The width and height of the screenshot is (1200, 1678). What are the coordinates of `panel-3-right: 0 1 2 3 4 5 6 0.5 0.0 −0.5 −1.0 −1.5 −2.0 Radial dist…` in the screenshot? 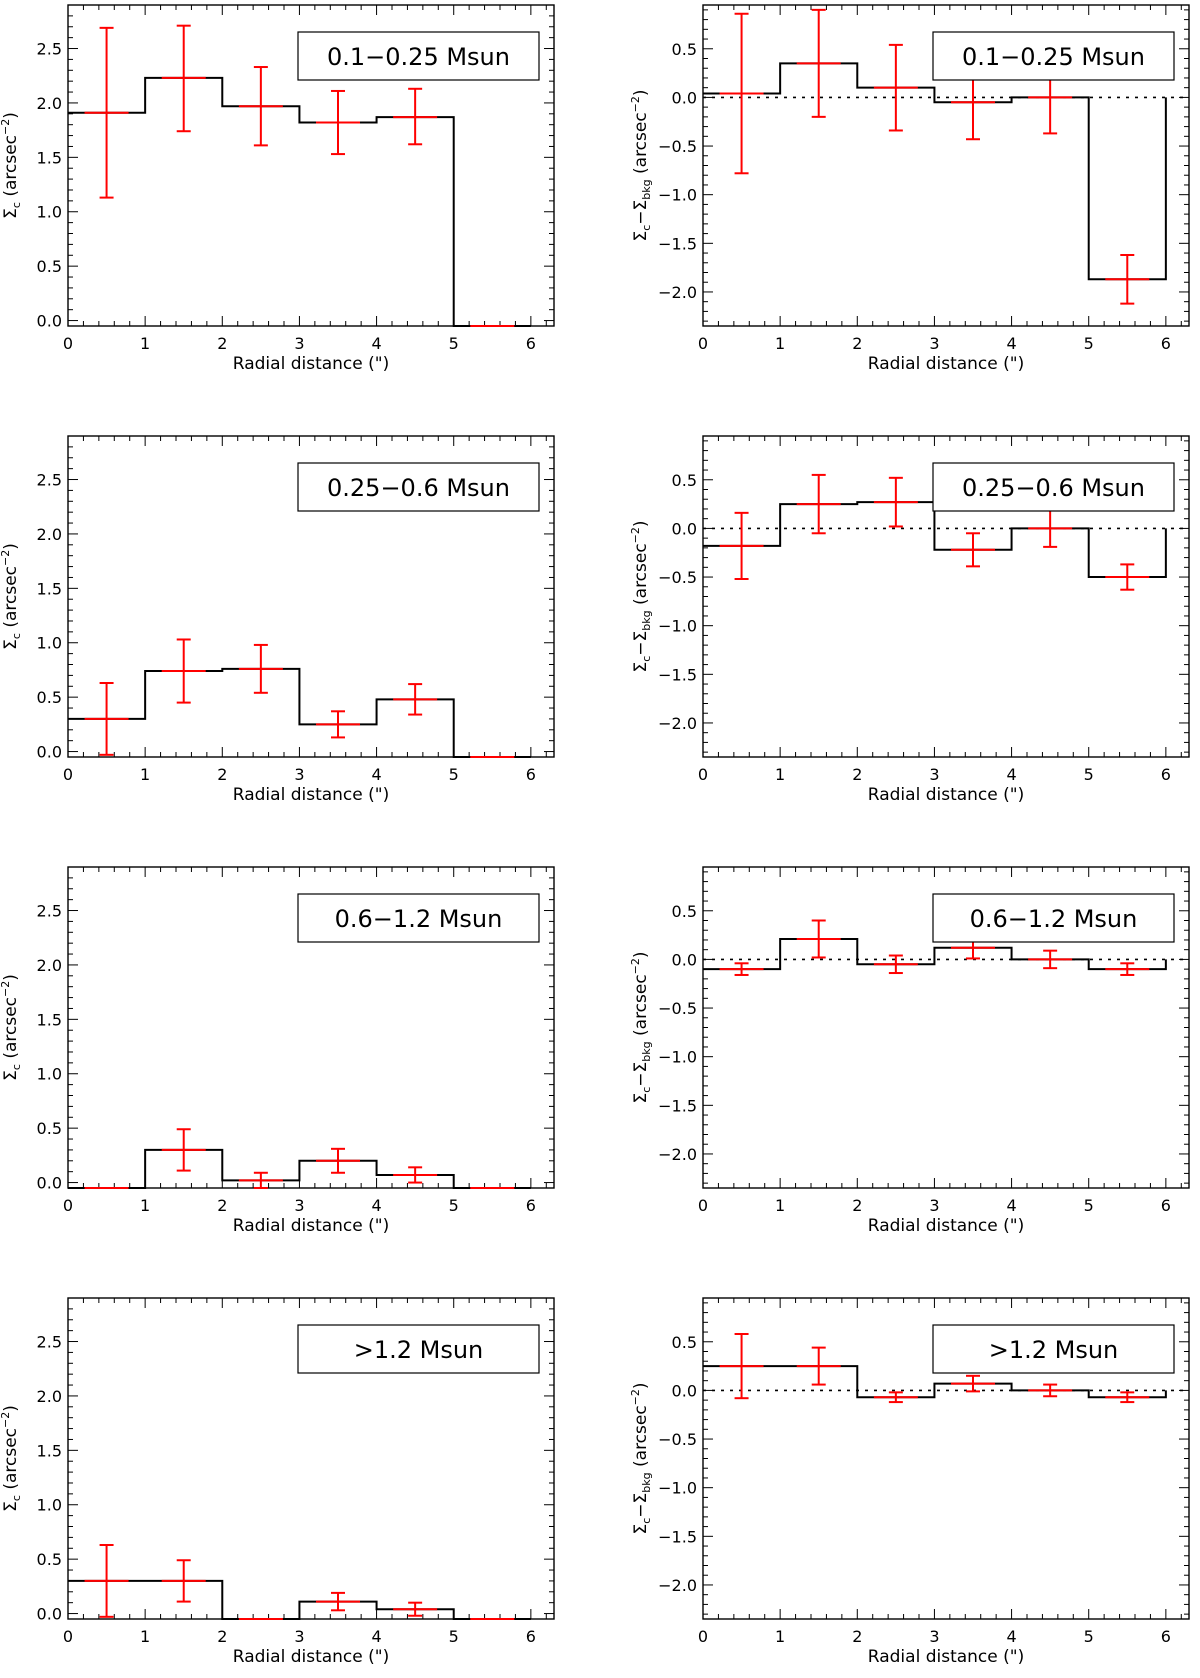 It's located at (909, 1051).